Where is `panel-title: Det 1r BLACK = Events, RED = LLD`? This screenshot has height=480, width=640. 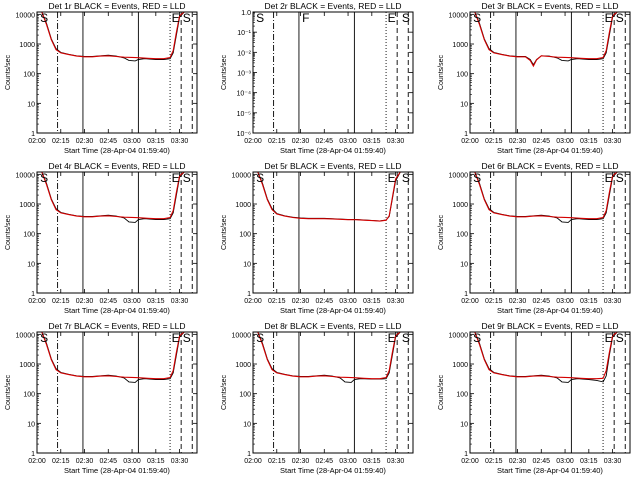
panel-title: Det 1r BLACK = Events, RED = LLD is located at coordinates (116, 6).